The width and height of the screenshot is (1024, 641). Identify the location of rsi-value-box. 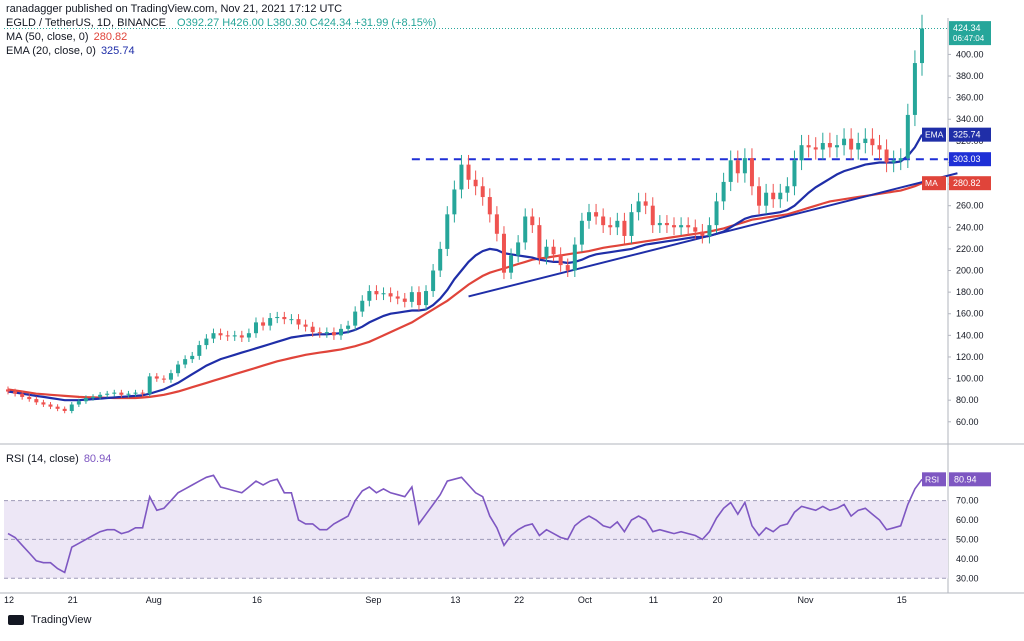
(970, 479).